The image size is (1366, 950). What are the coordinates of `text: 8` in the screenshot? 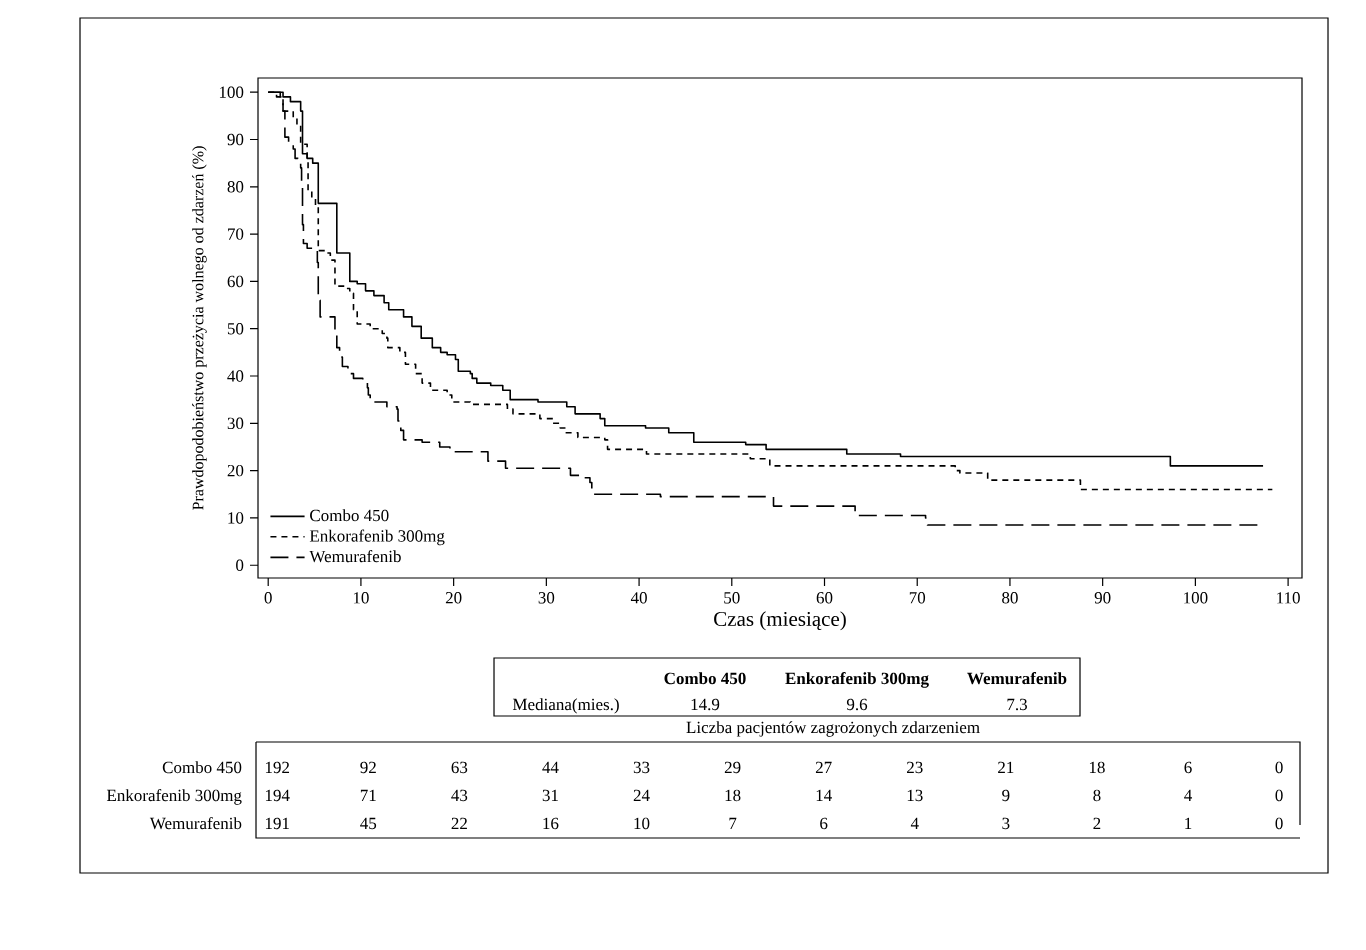 It's located at (1097, 795).